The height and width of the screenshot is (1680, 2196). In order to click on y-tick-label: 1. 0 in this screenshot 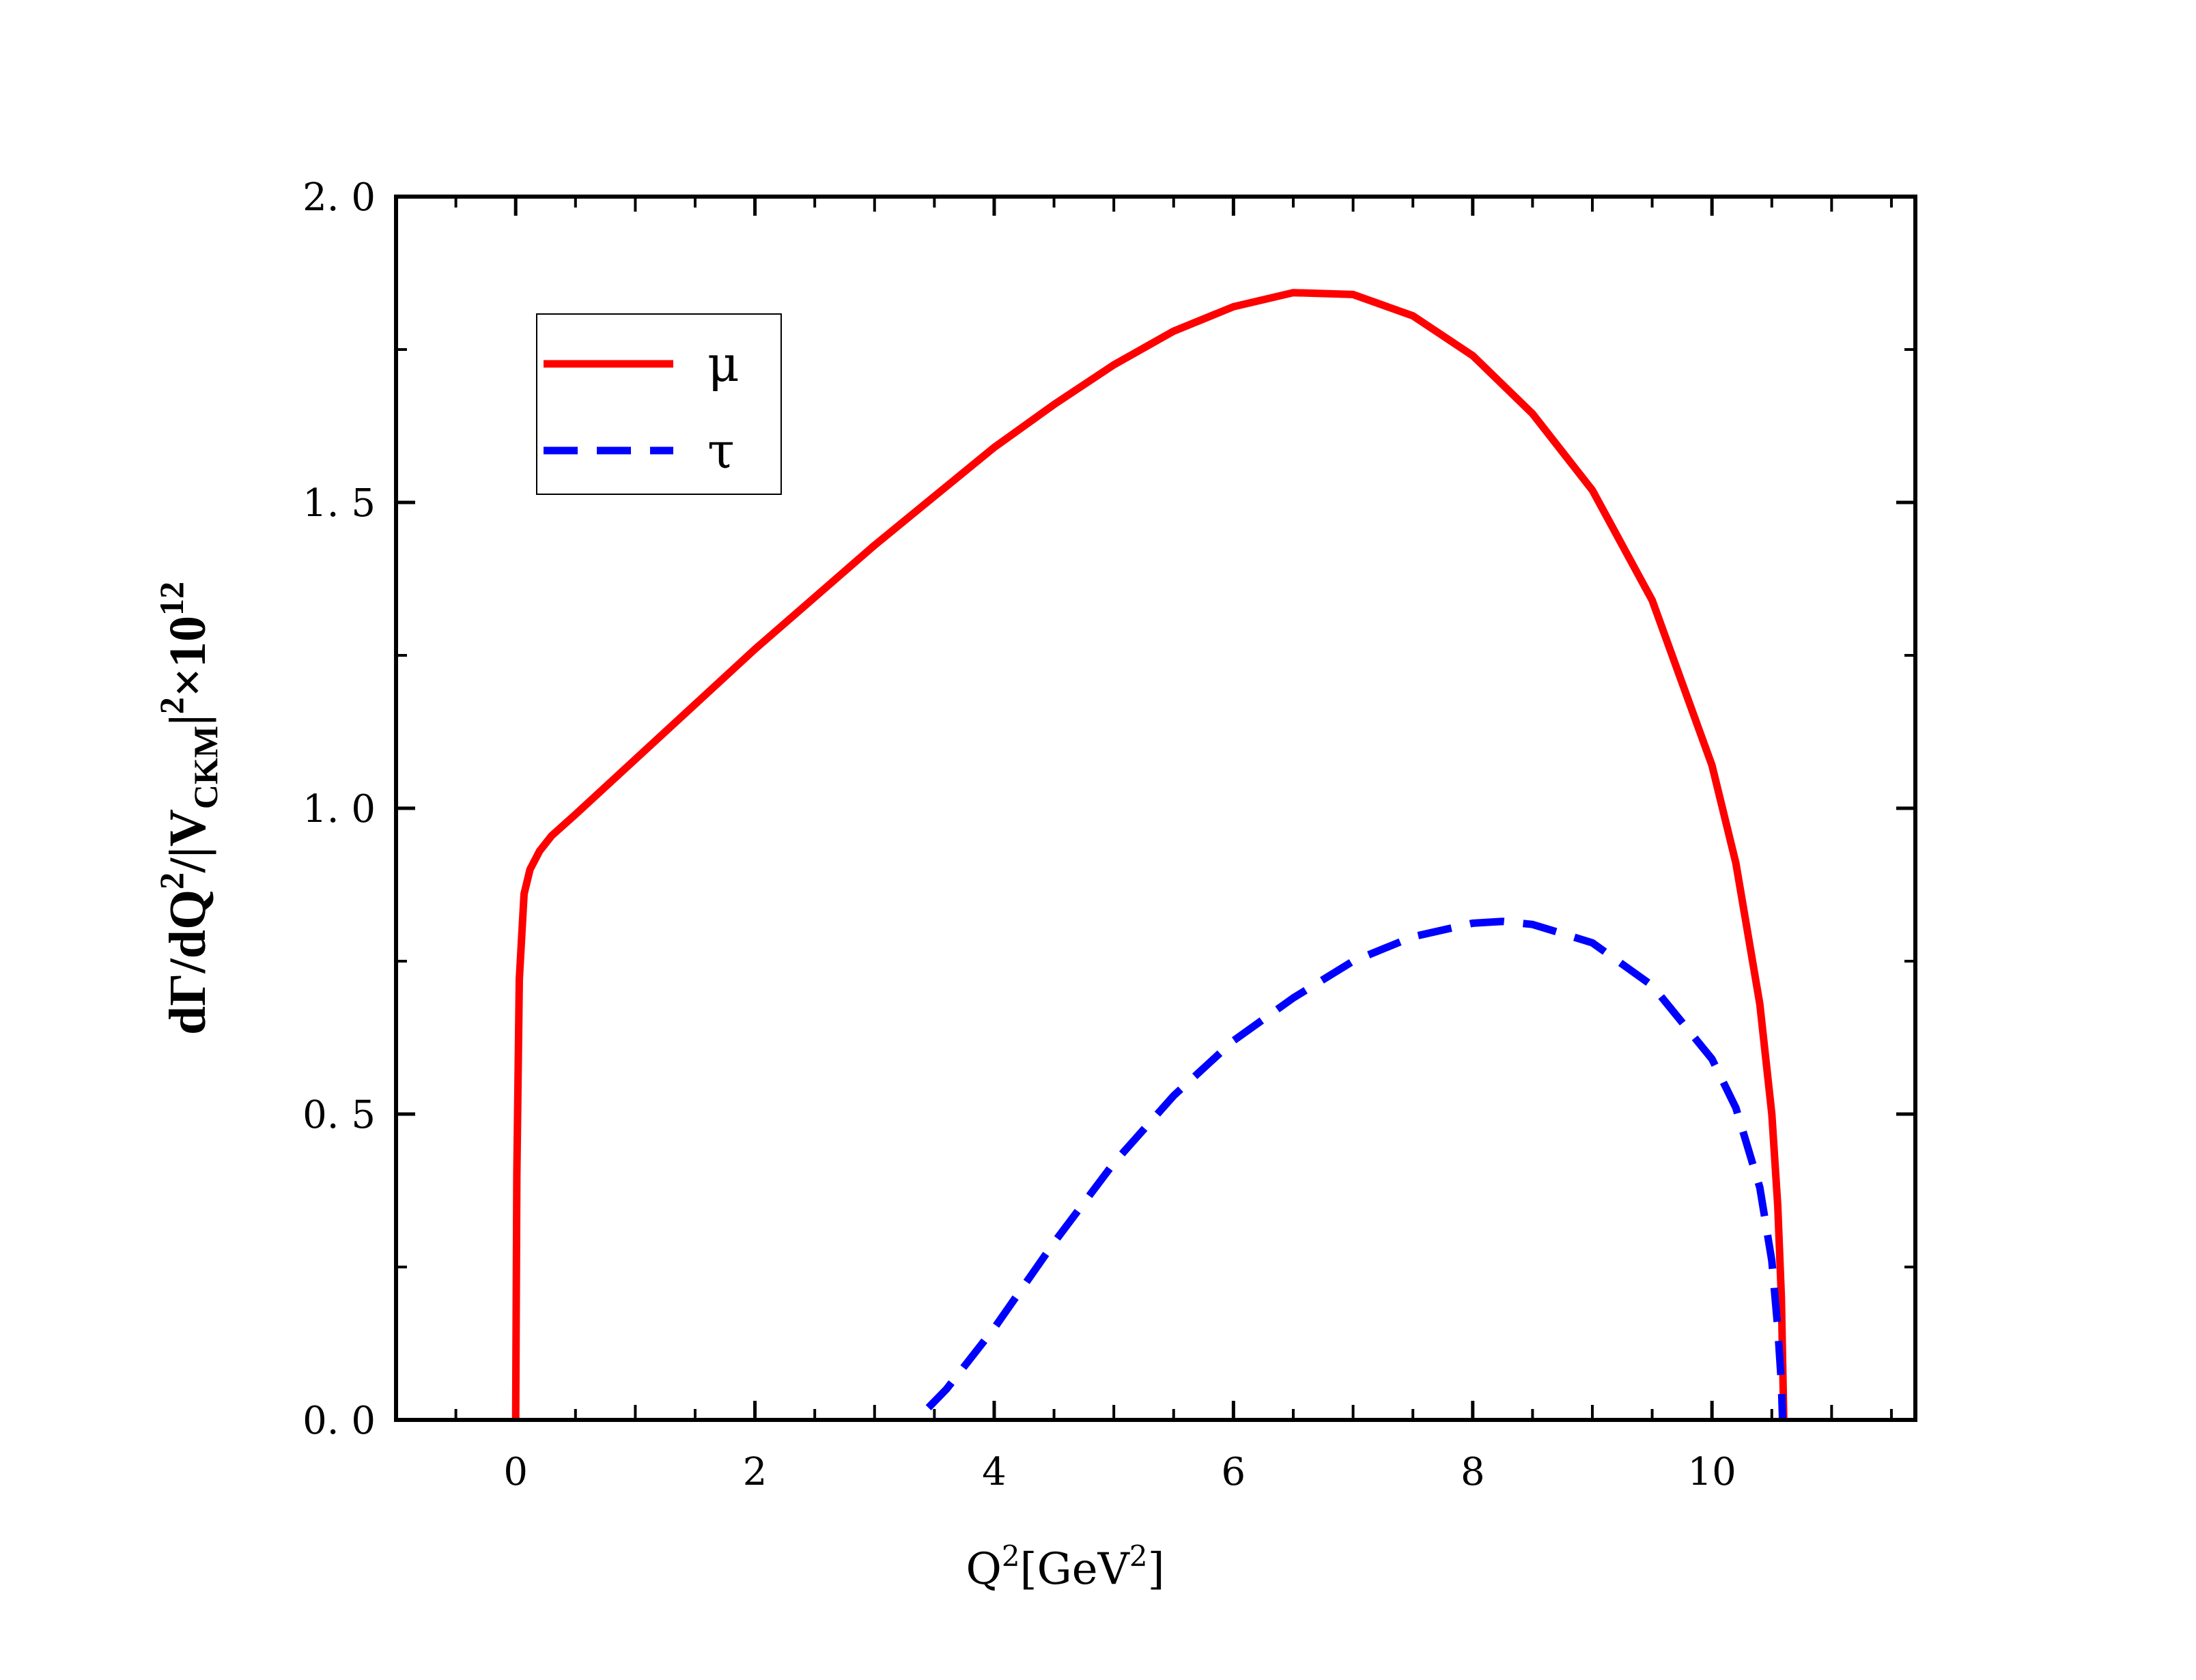, I will do `click(339, 809)`.